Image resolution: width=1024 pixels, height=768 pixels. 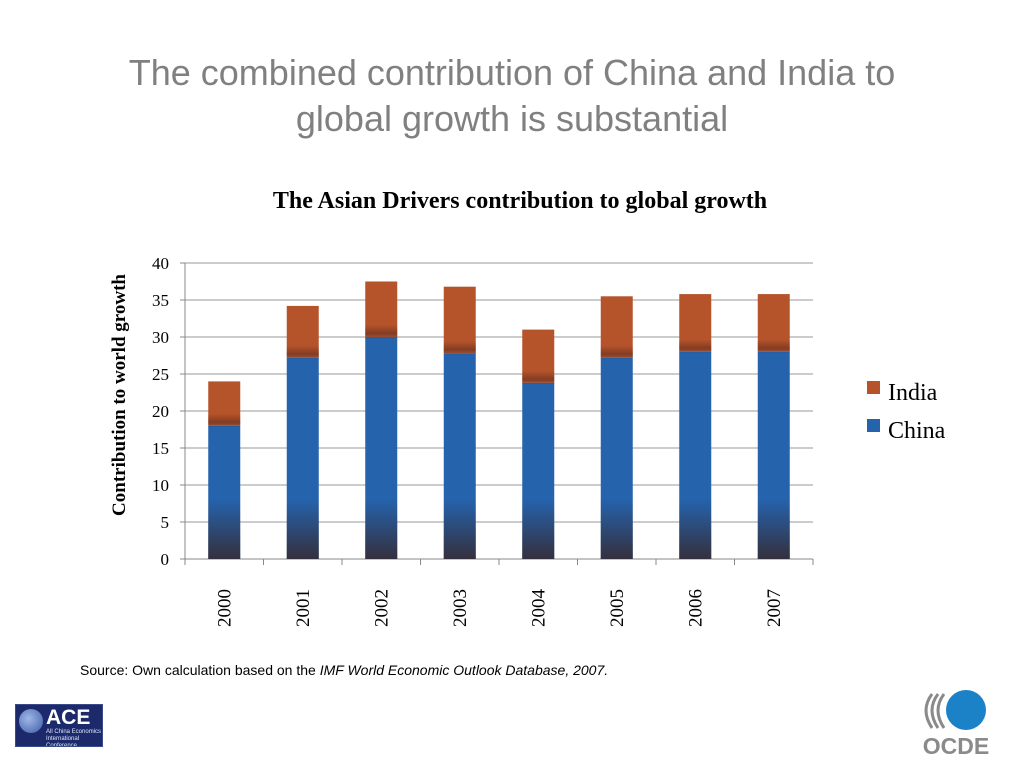 What do you see at coordinates (906, 412) in the screenshot?
I see `legend: India China` at bounding box center [906, 412].